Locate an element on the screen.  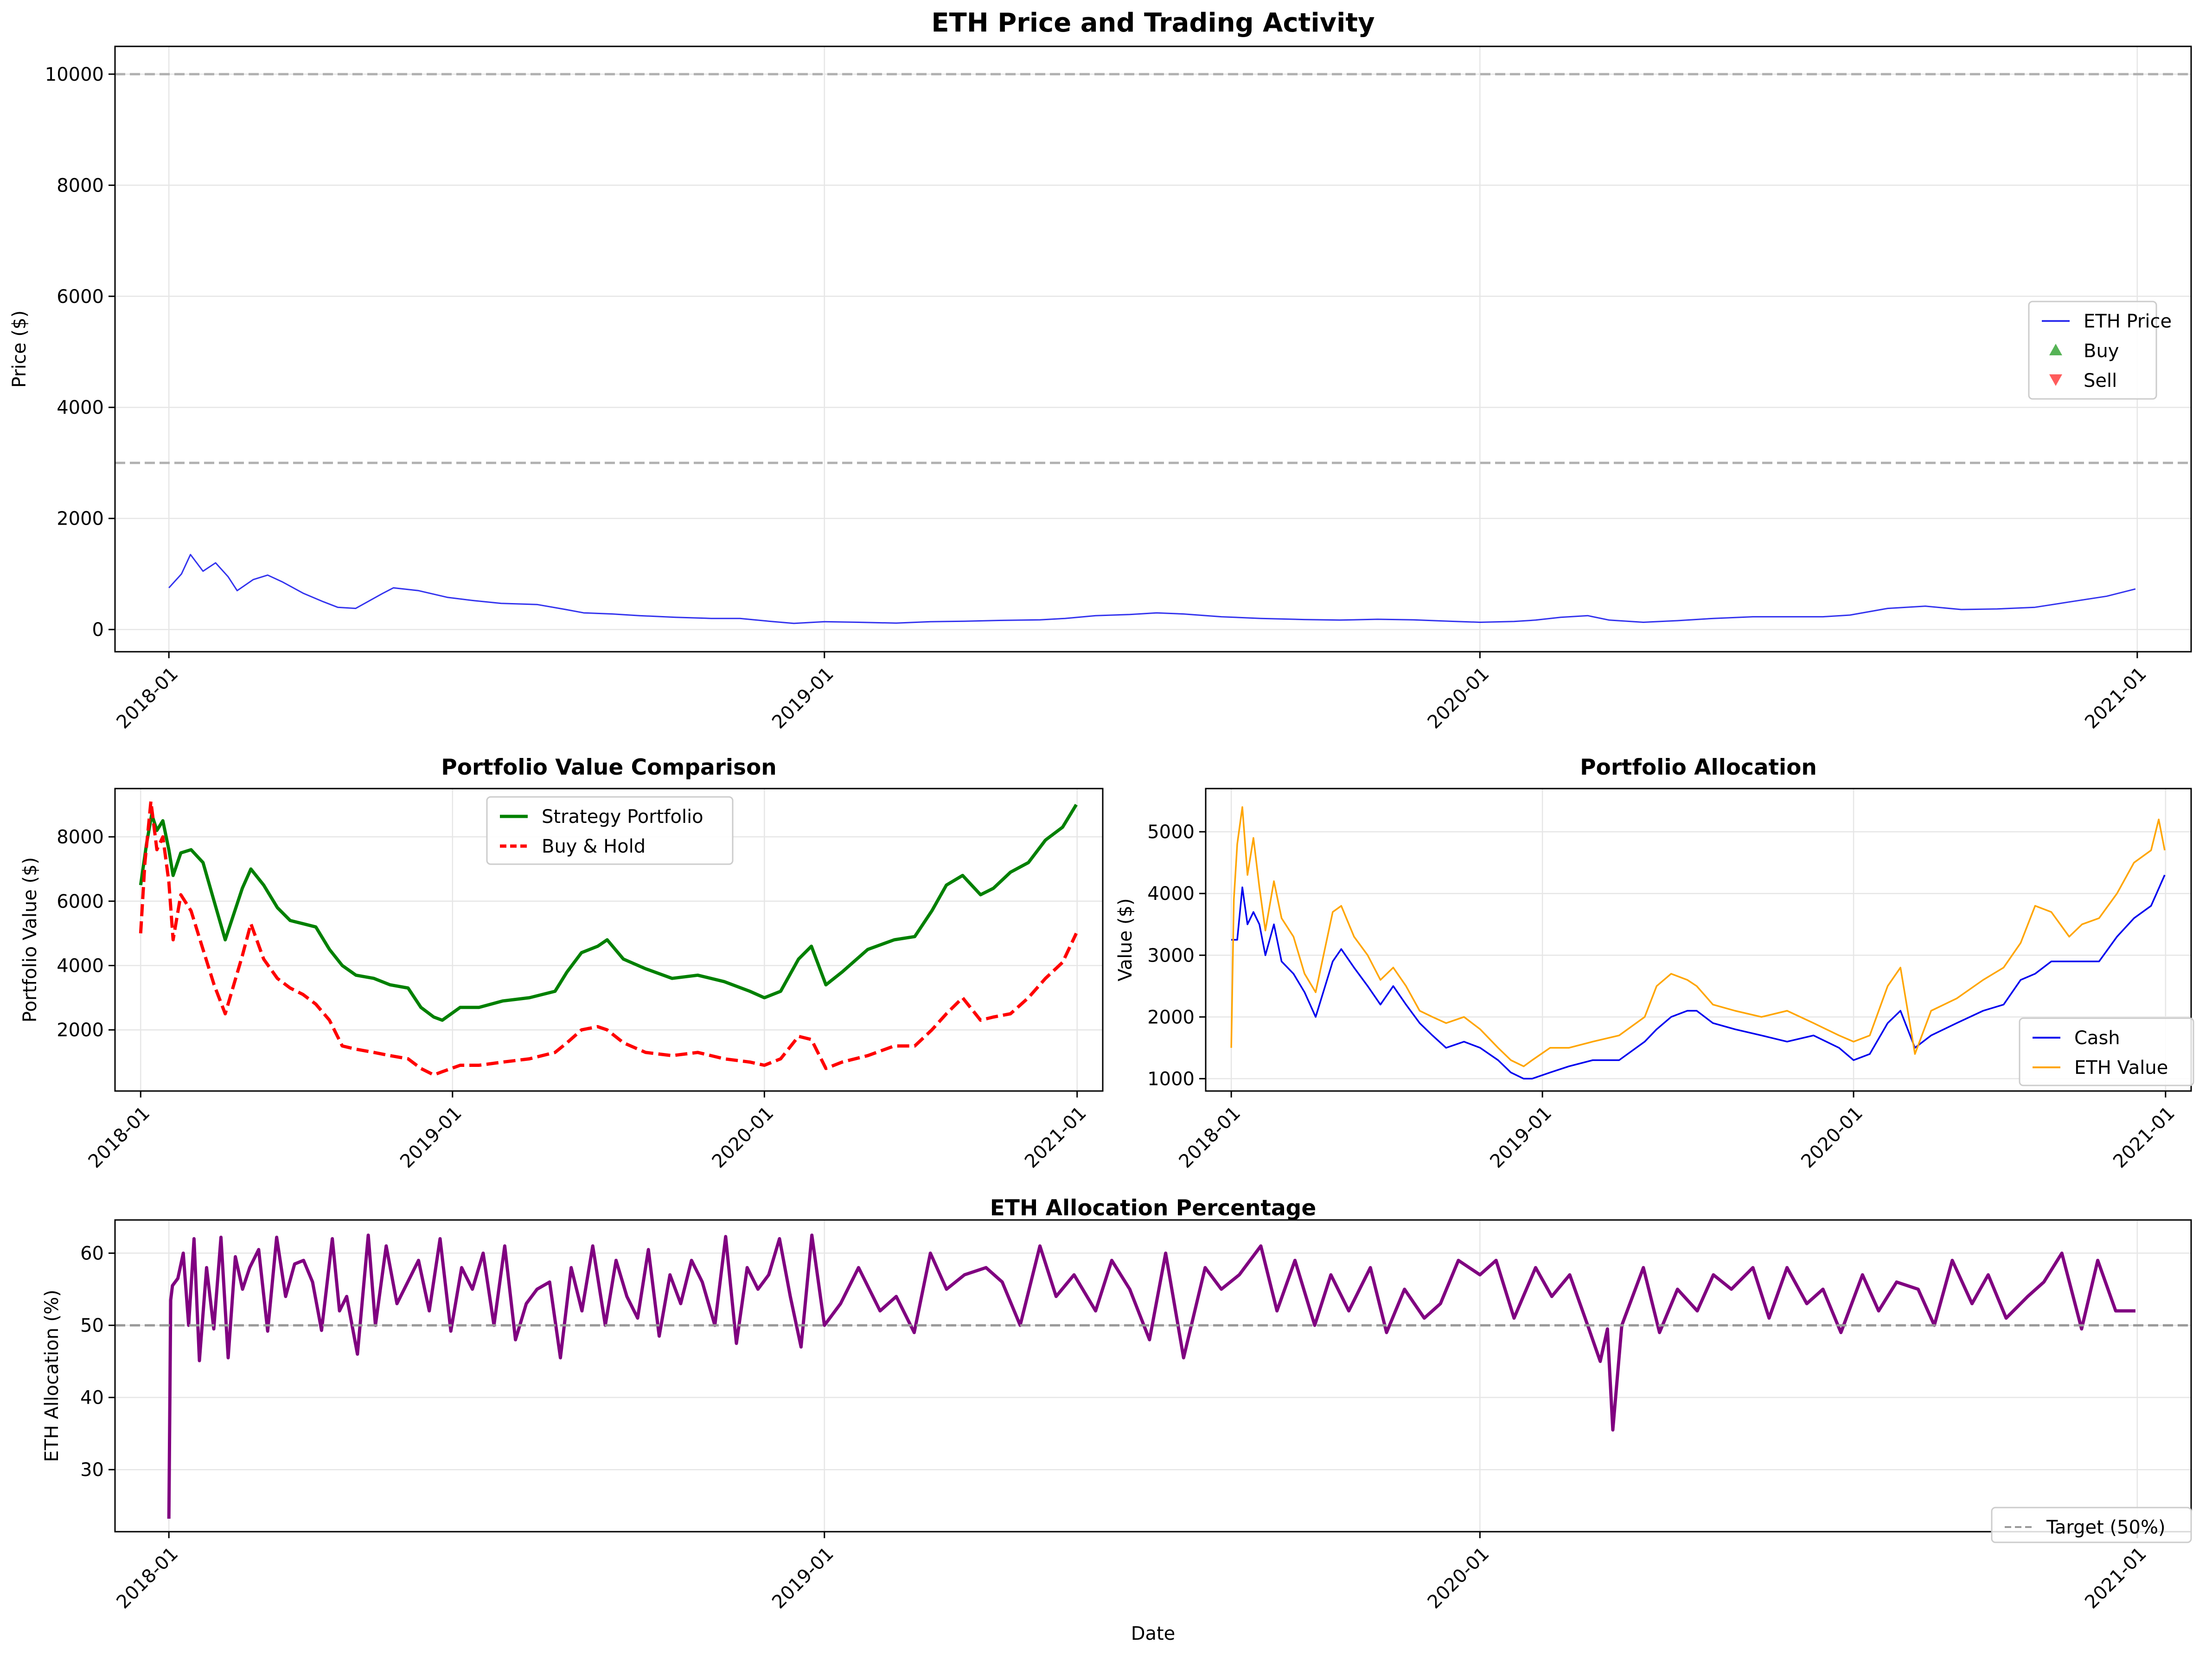
y-tick-label: 5000 is located at coordinates (1171, 832).